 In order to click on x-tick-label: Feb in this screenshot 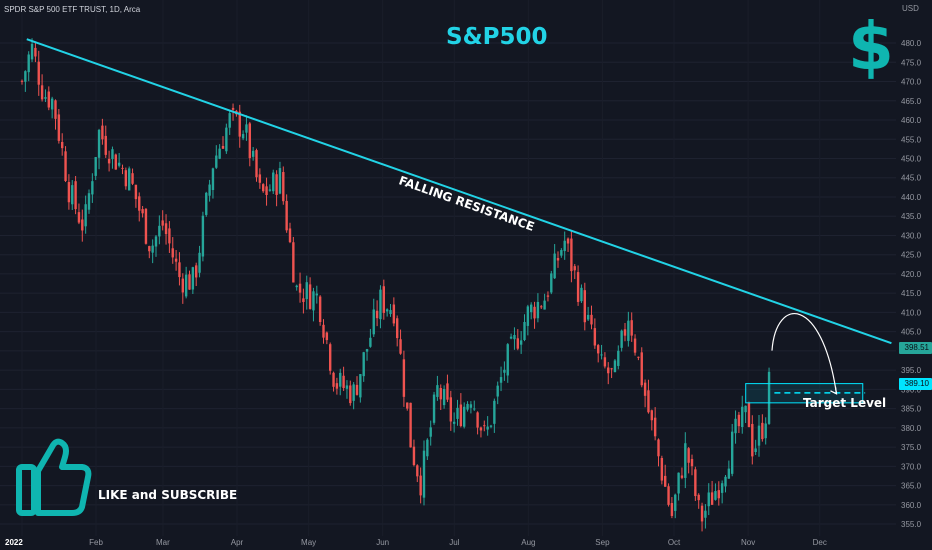, I will do `click(96, 542)`.